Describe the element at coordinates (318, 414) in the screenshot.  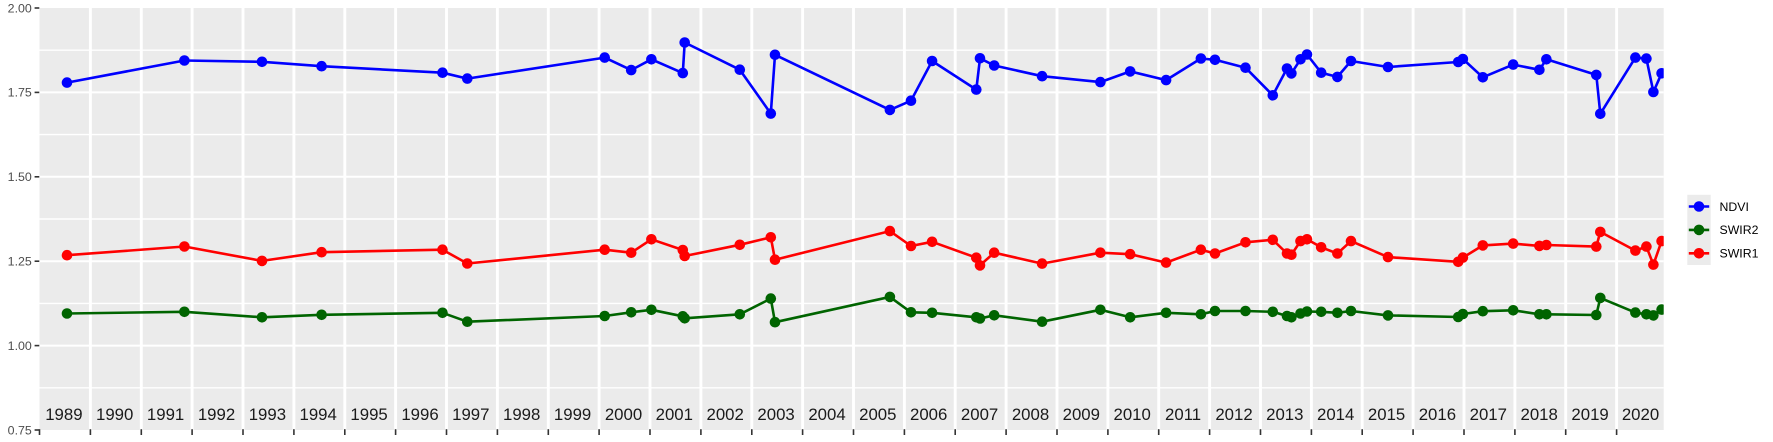
I see `svg-text: 1994` at that location.